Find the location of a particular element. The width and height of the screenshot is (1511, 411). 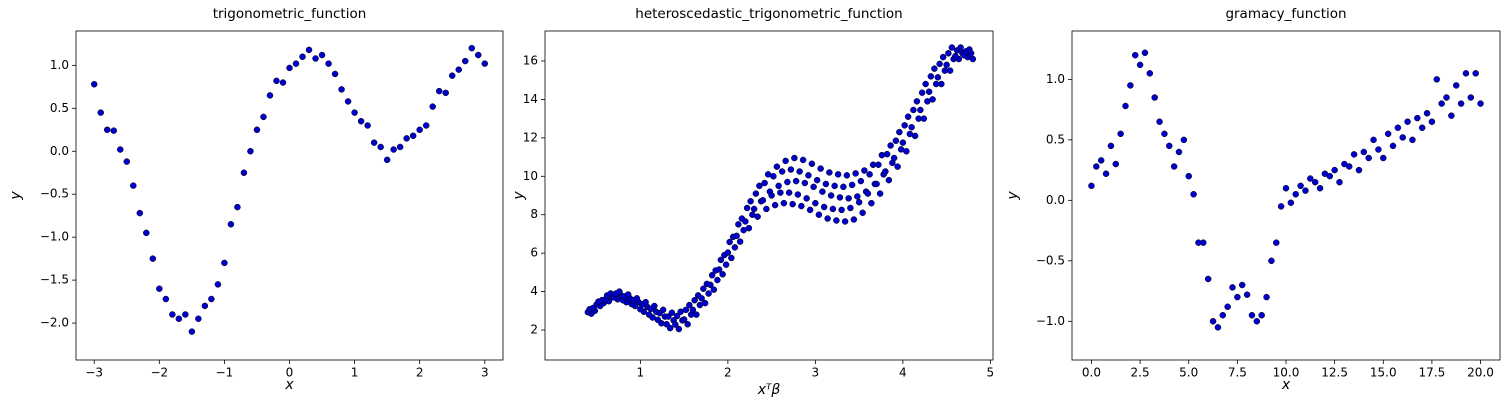

y-tick-label: 8 is located at coordinates (534, 214).